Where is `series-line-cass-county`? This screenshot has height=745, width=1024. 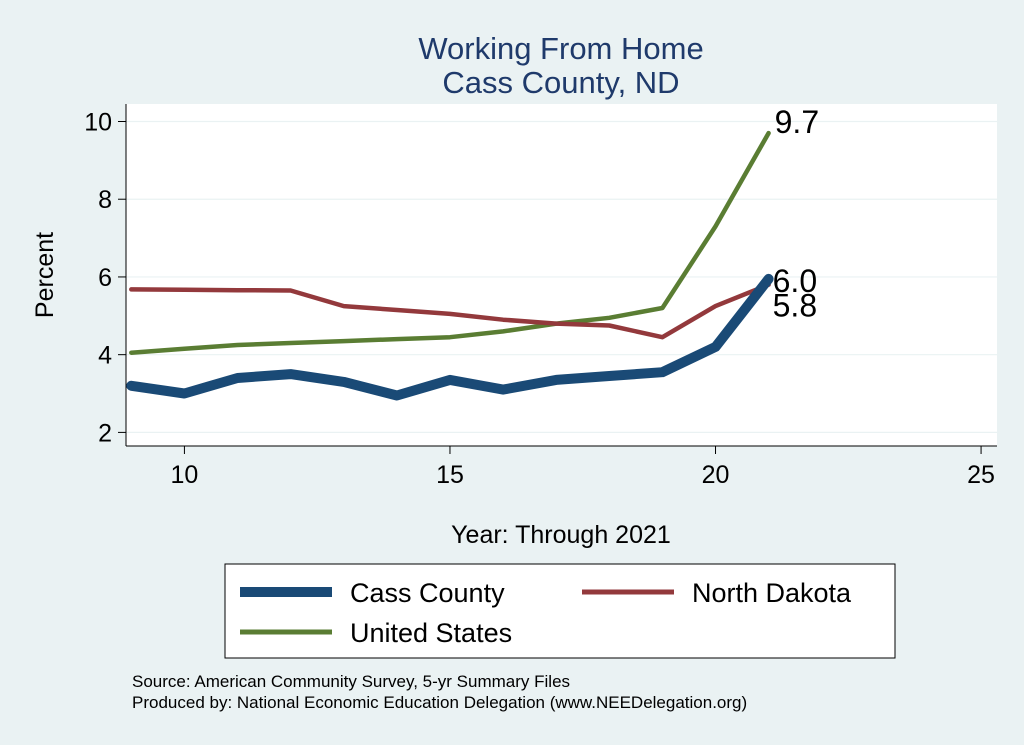 series-line-cass-county is located at coordinates (450, 337).